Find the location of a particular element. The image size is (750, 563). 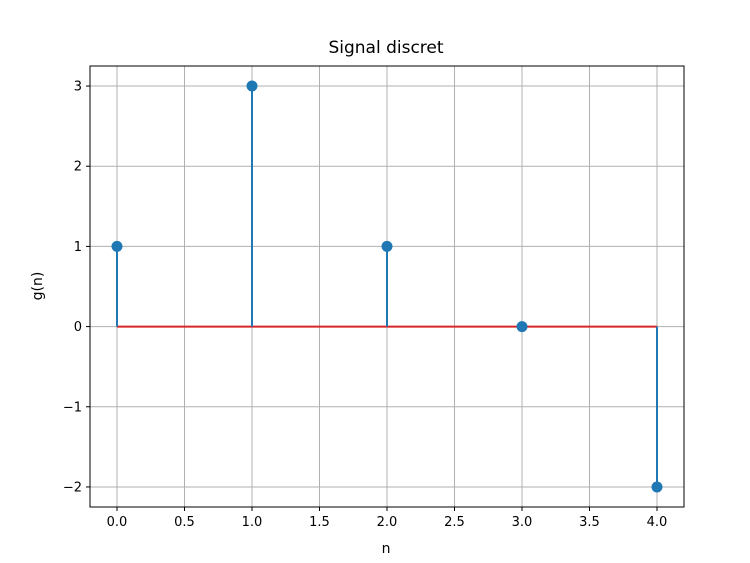

x-axis-label: n is located at coordinates (386, 549).